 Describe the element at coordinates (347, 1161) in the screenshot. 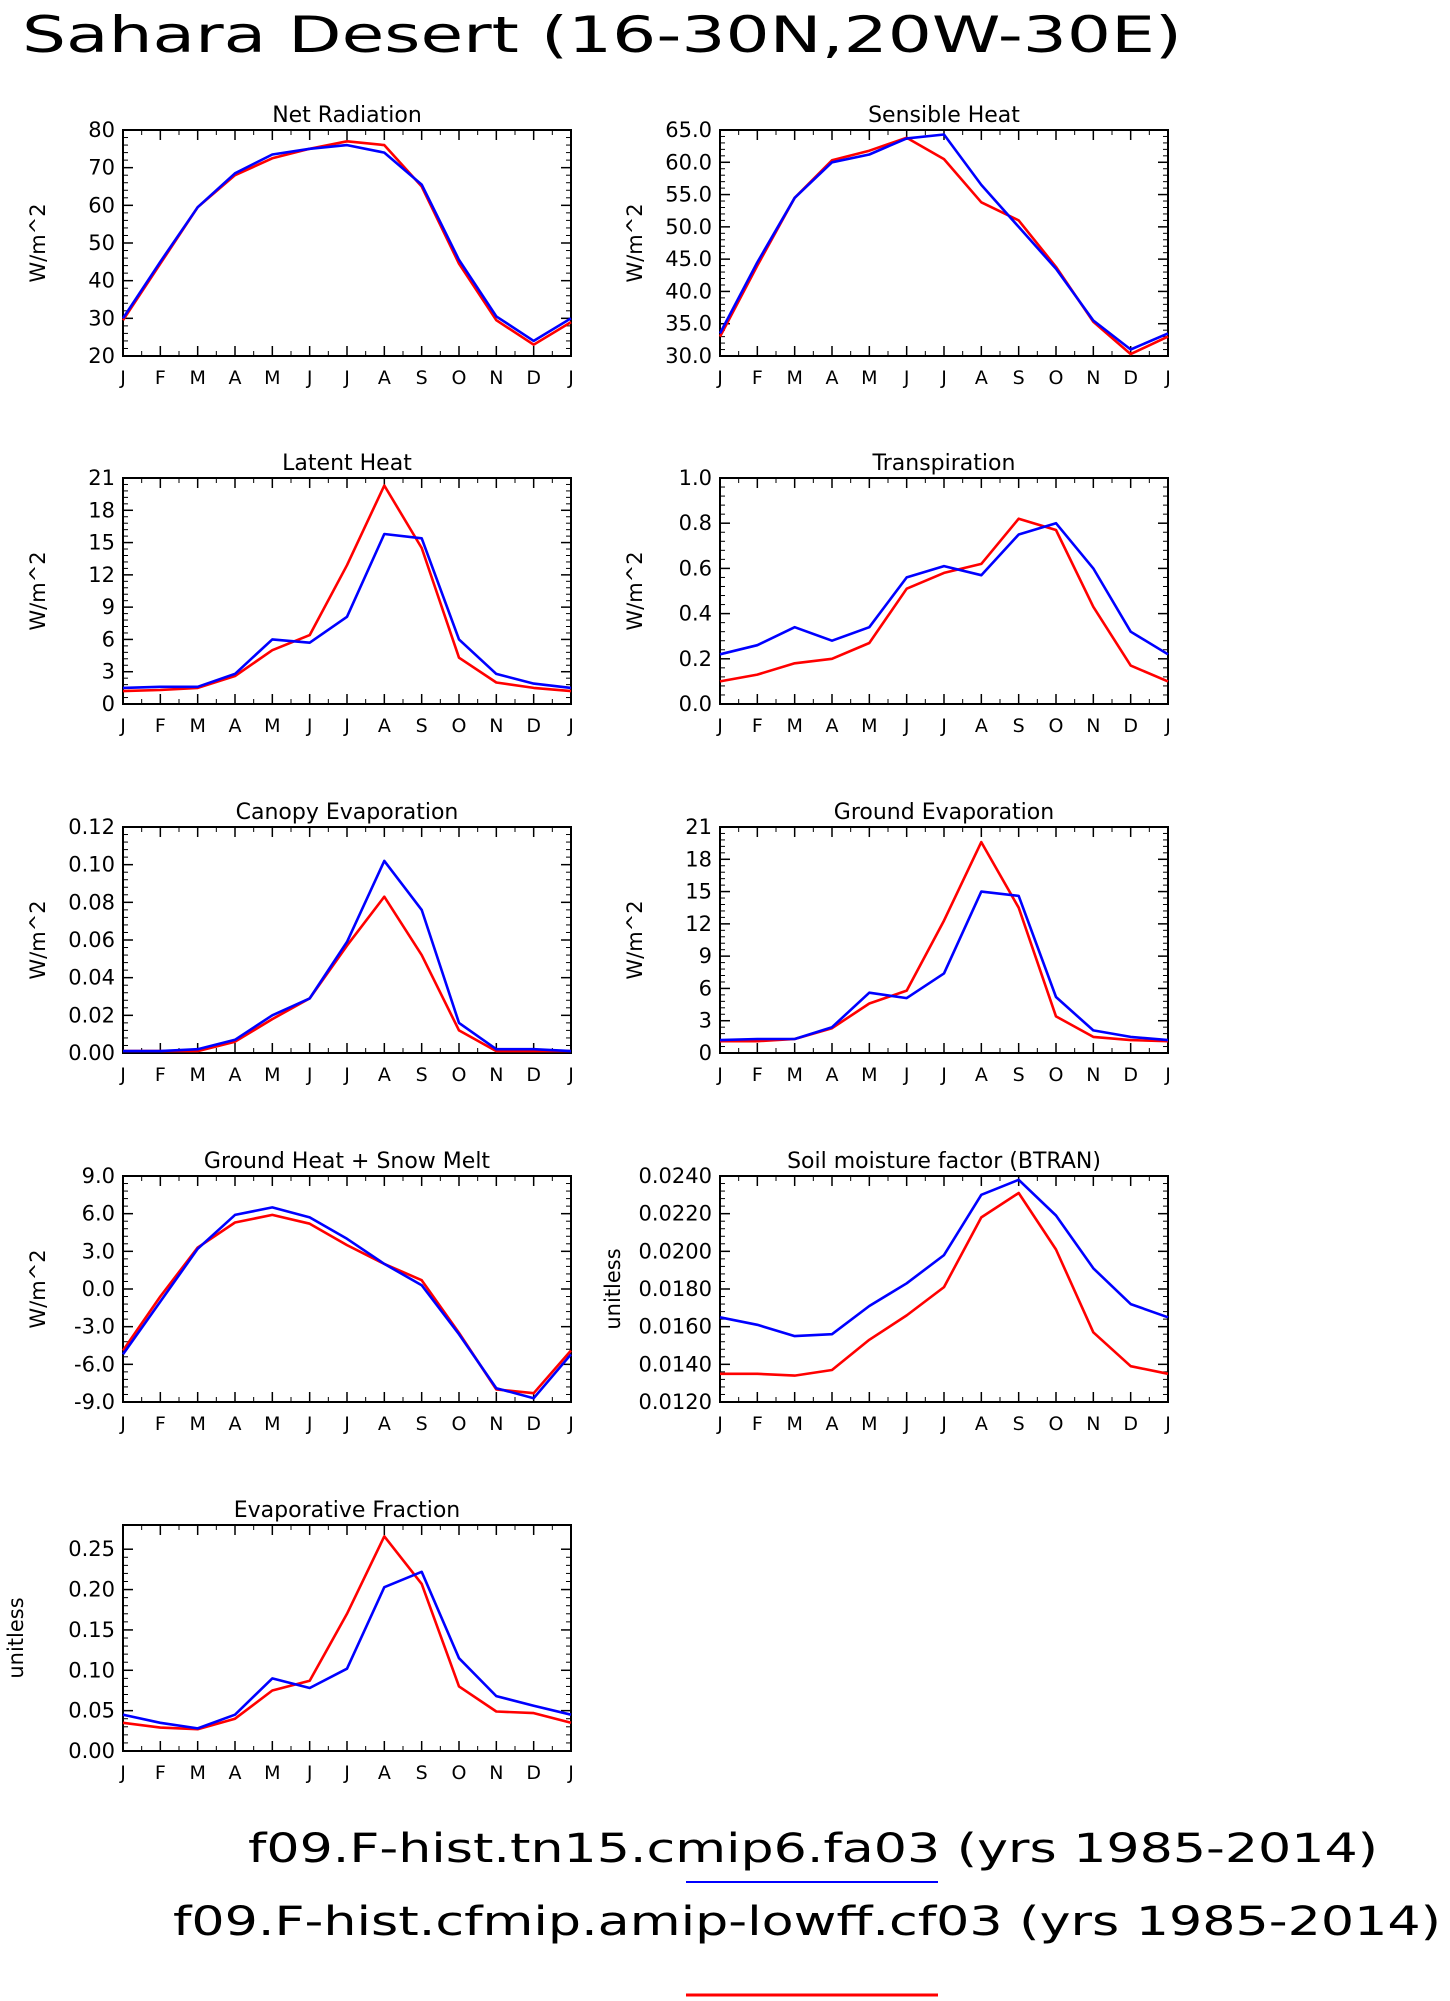

I see `panel-title: Ground Heat + Snow Melt` at that location.